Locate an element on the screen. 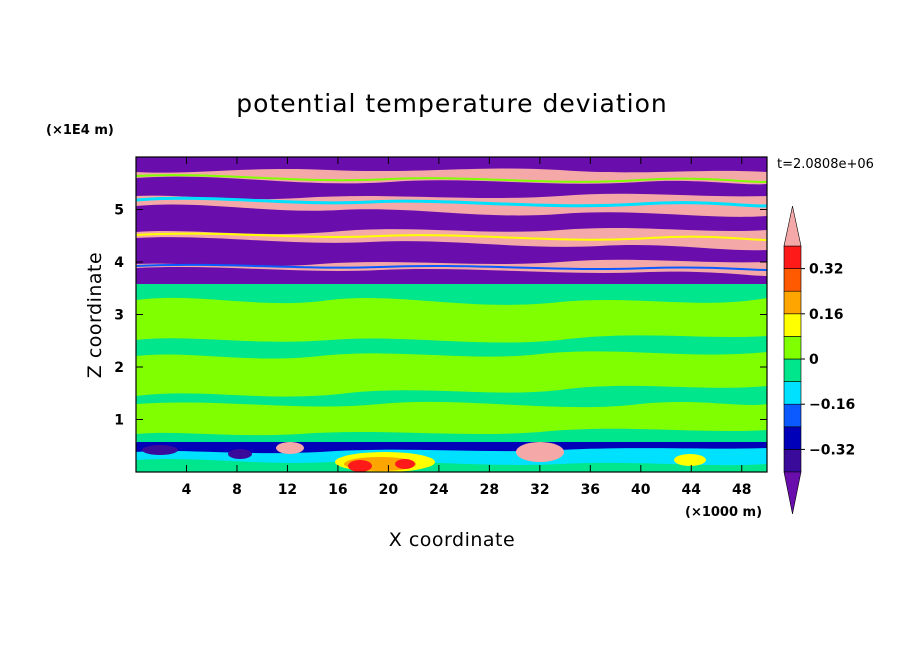  x-tick-label: 40 is located at coordinates (641, 490).